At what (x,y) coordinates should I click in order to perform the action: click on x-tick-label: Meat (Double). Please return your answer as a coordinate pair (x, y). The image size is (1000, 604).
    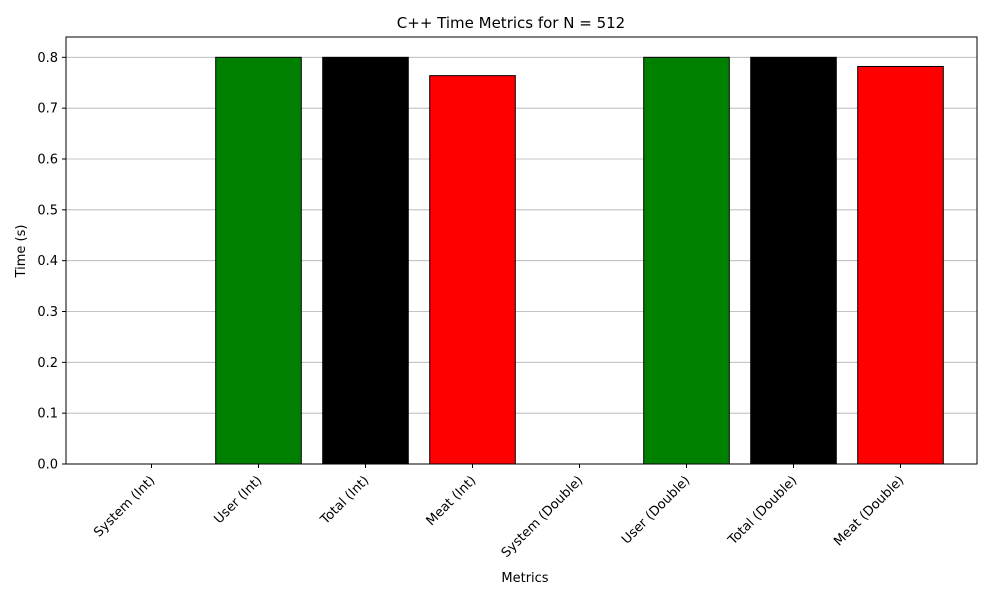
    Looking at the image, I should click on (869, 511).